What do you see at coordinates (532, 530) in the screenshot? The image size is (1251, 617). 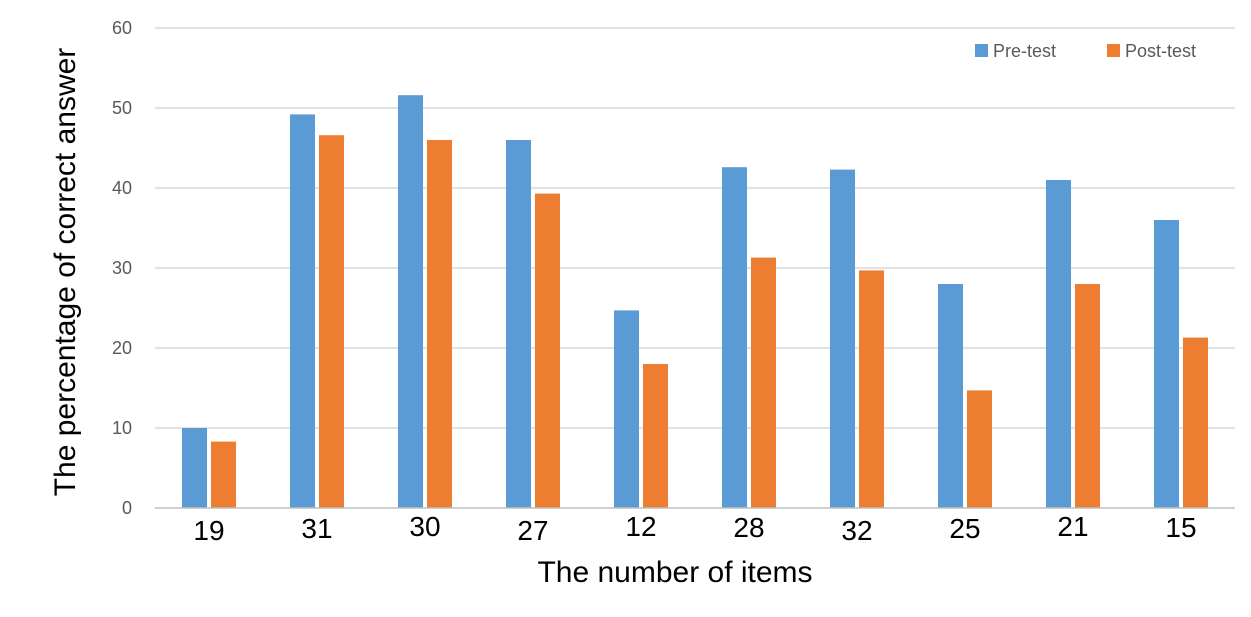 I see `x-tick-label: 27` at bounding box center [532, 530].